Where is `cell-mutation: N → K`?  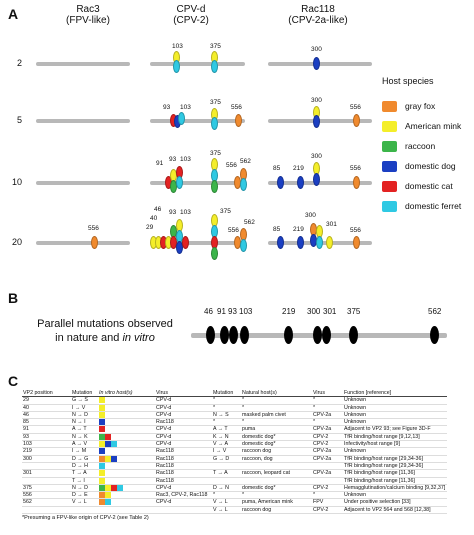
cell-mutation: N → K is located at coordinates (84, 437).